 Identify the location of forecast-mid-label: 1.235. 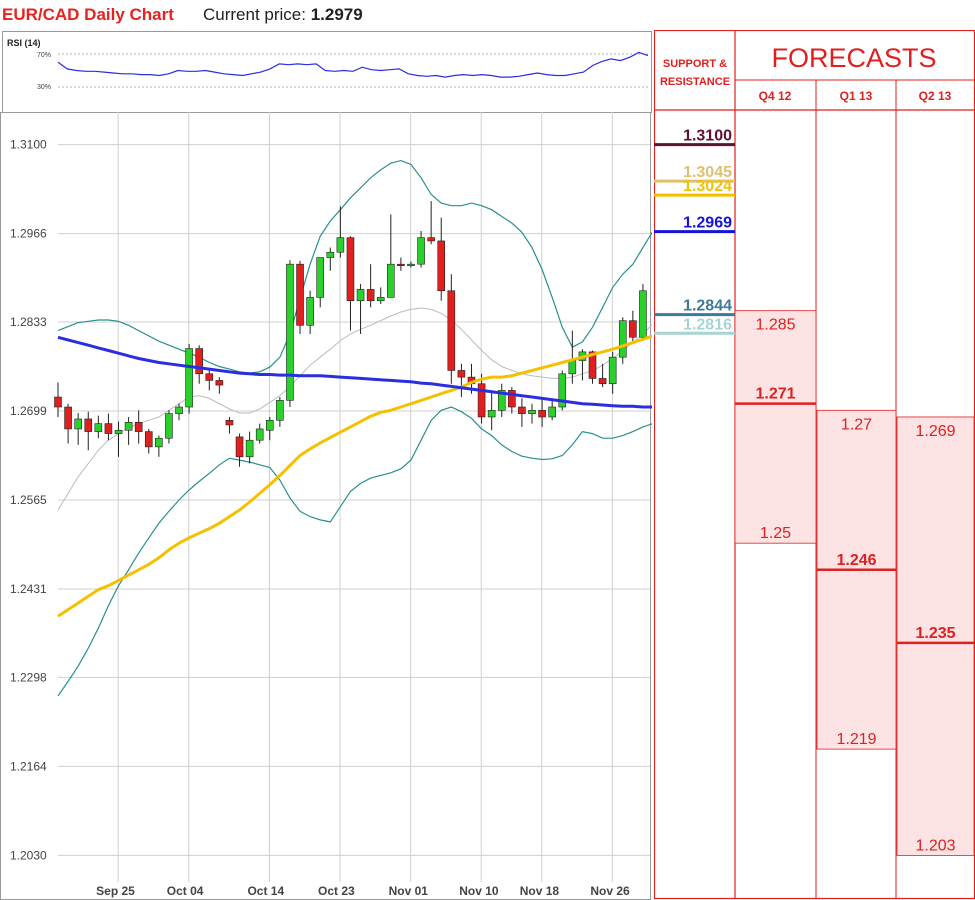
(935, 633).